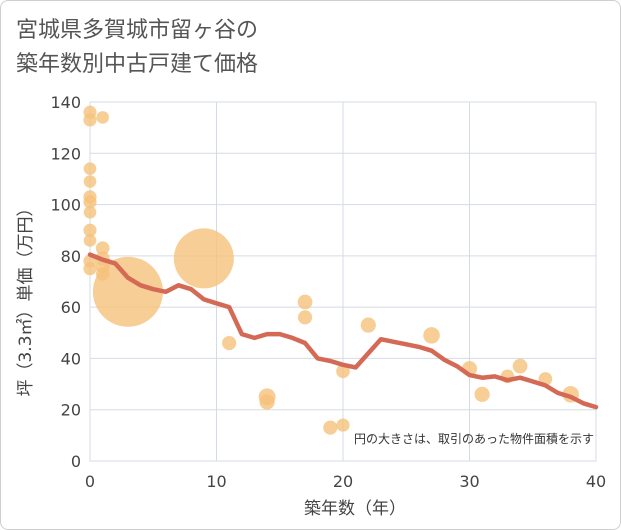 This screenshot has height=530, width=621. What do you see at coordinates (137, 47) in the screenshot?
I see `chart-title: 宮城県多賀城市留ヶ谷の 築年数別中古戸建て価格` at bounding box center [137, 47].